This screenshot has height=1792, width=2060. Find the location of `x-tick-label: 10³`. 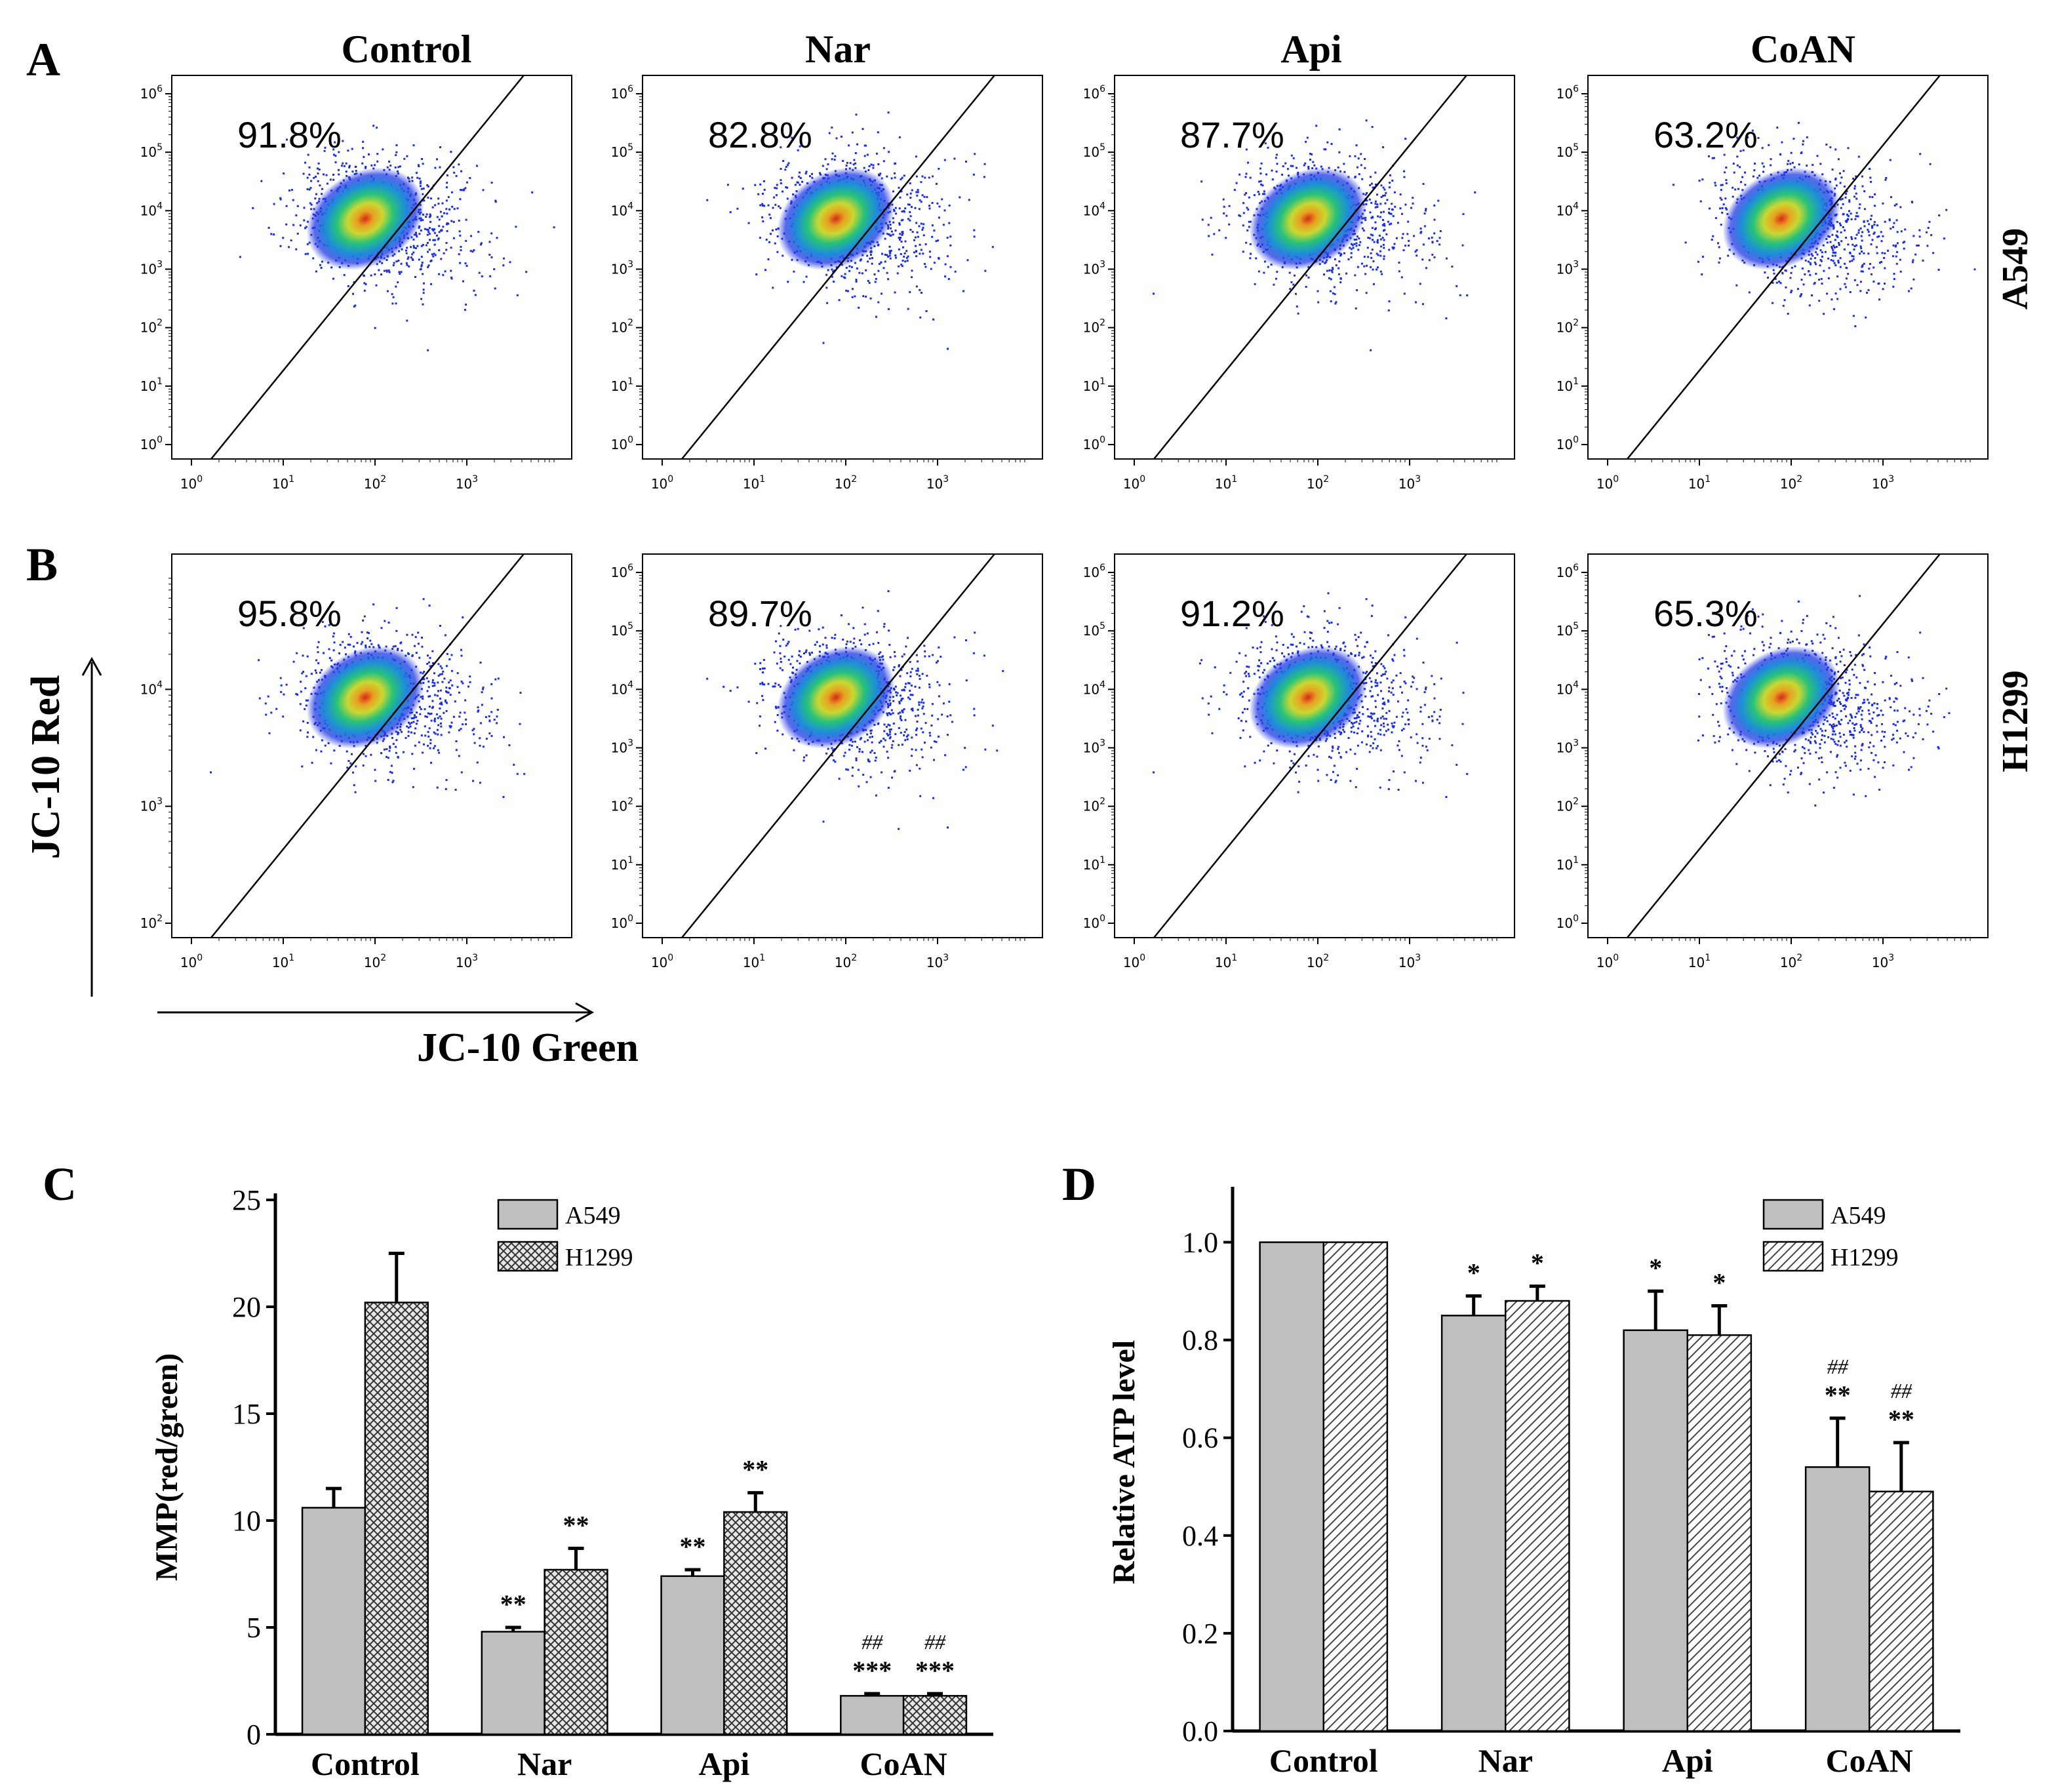

x-tick-label: 10³ is located at coordinates (1409, 483).